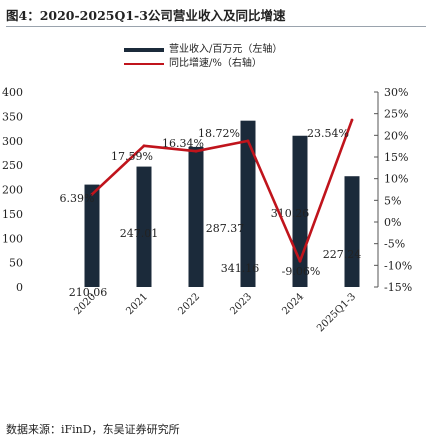 The width and height of the screenshot is (432, 445). Describe the element at coordinates (12, 238) in the screenshot. I see `left-tick-100: 100` at that location.